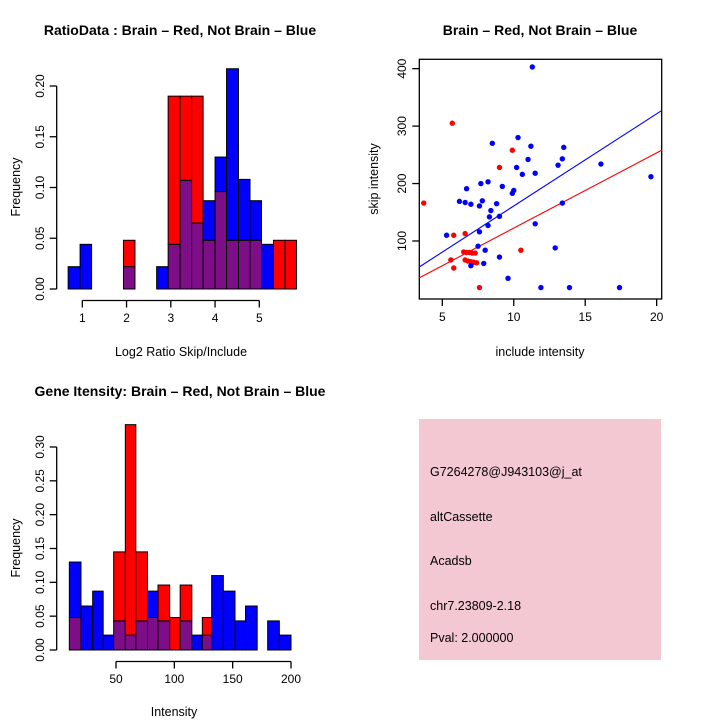 The width and height of the screenshot is (720, 720). Describe the element at coordinates (215, 318) in the screenshot. I see `x-tick-label: 4` at that location.